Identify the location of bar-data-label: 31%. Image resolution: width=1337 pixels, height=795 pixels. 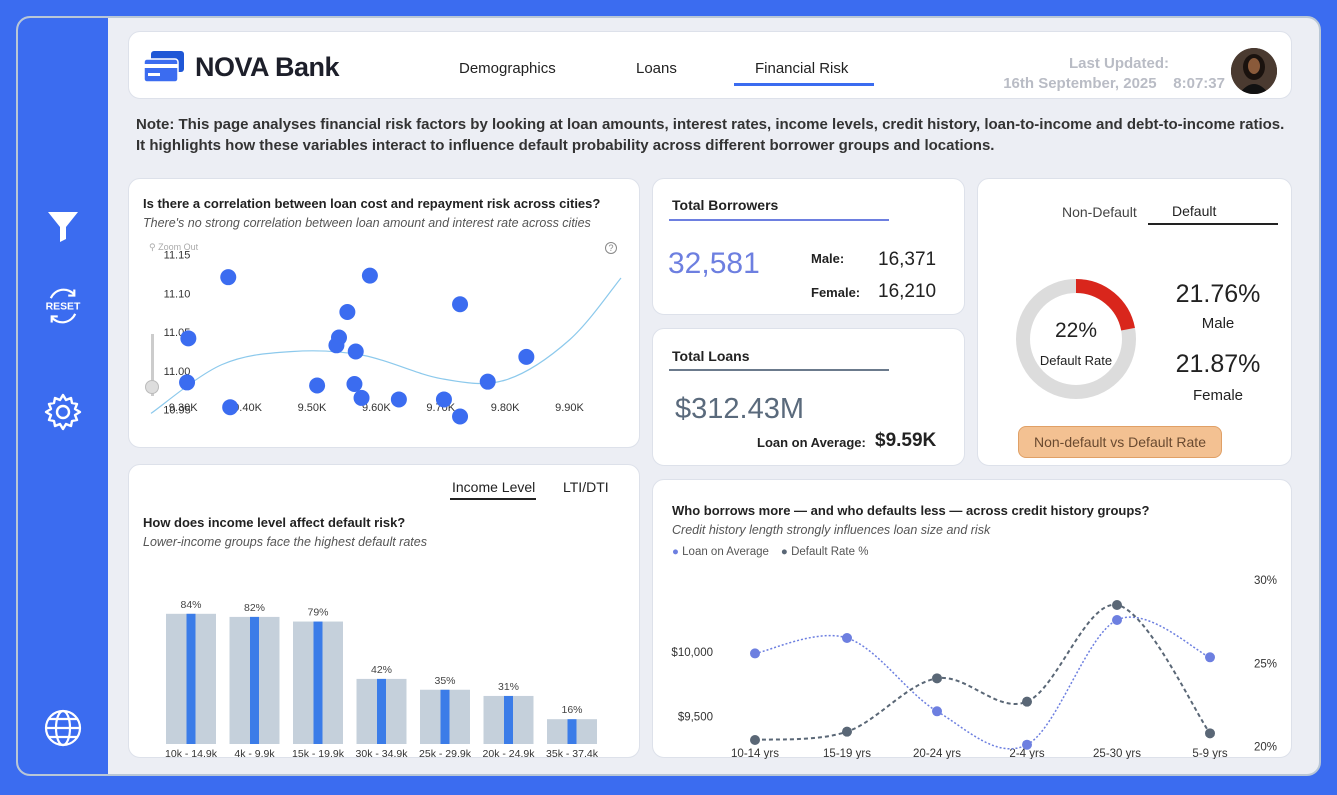
(508, 687).